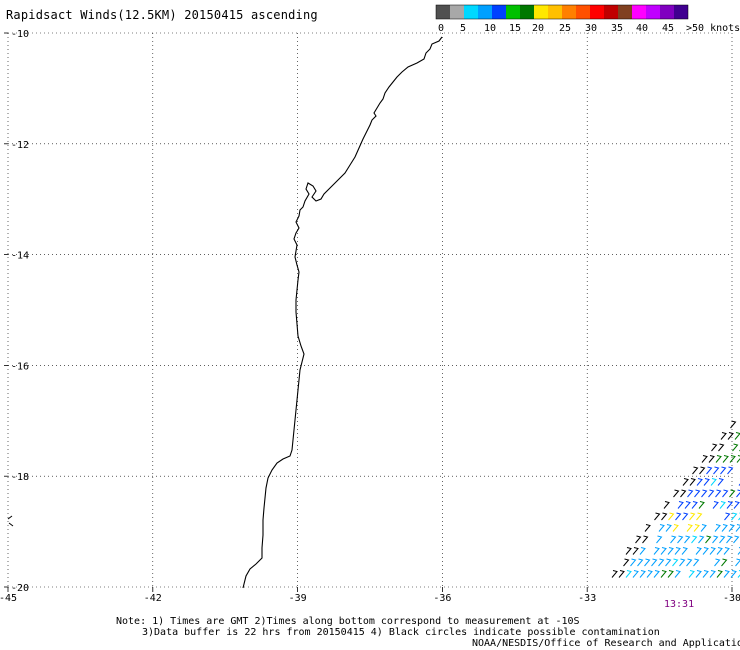 This screenshot has height=650, width=740. Describe the element at coordinates (20, 477) in the screenshot. I see `lat-tick-label: -18` at that location.